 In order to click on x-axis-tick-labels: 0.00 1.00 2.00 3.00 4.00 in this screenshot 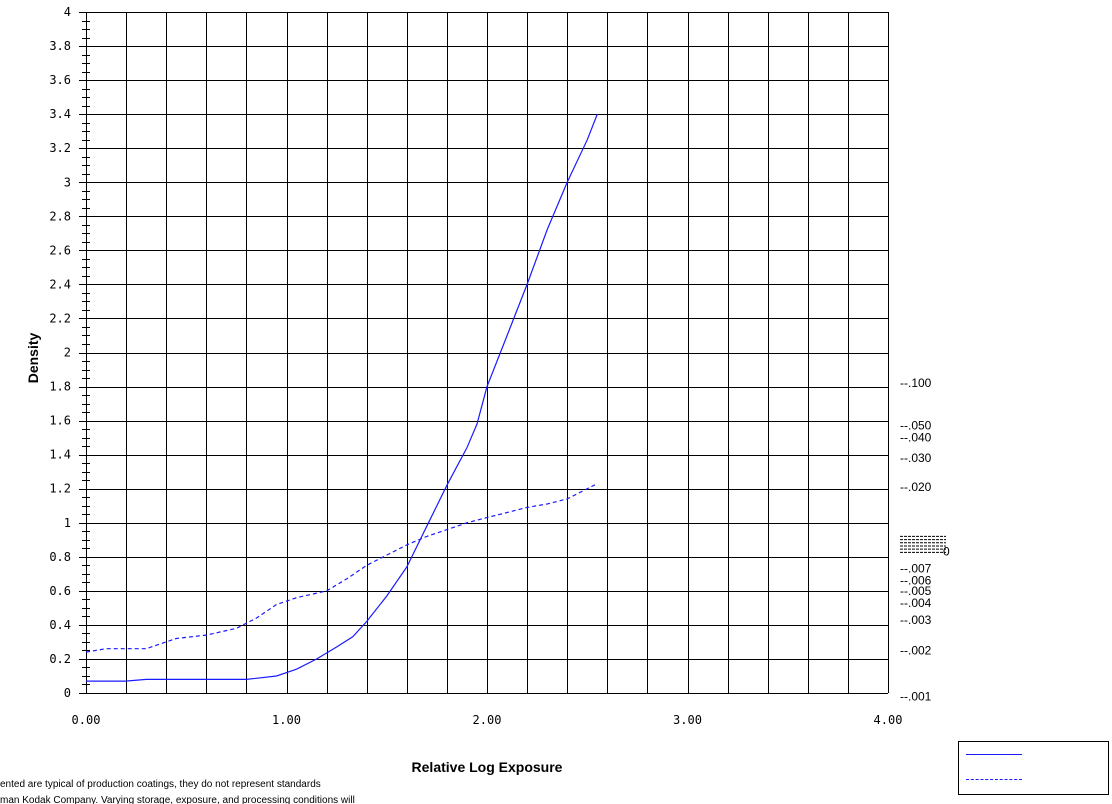, I will do `click(487, 720)`.